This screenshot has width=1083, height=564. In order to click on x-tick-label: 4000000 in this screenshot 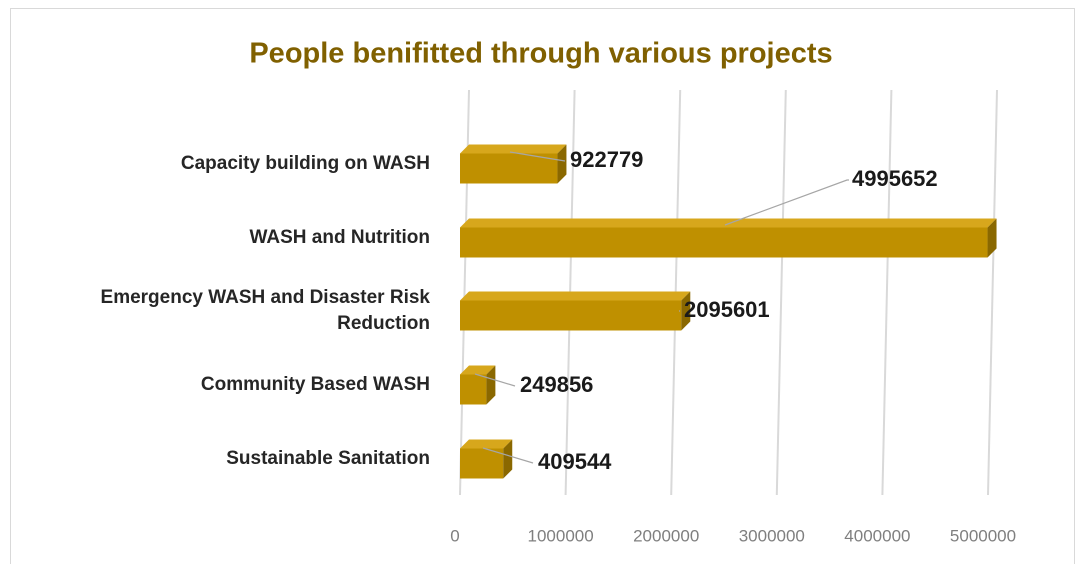, I will do `click(877, 535)`.